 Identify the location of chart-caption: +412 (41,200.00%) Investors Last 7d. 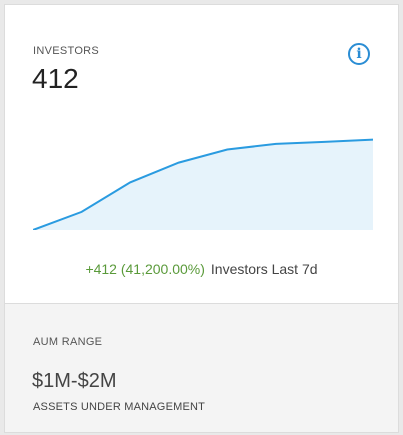
(201, 269).